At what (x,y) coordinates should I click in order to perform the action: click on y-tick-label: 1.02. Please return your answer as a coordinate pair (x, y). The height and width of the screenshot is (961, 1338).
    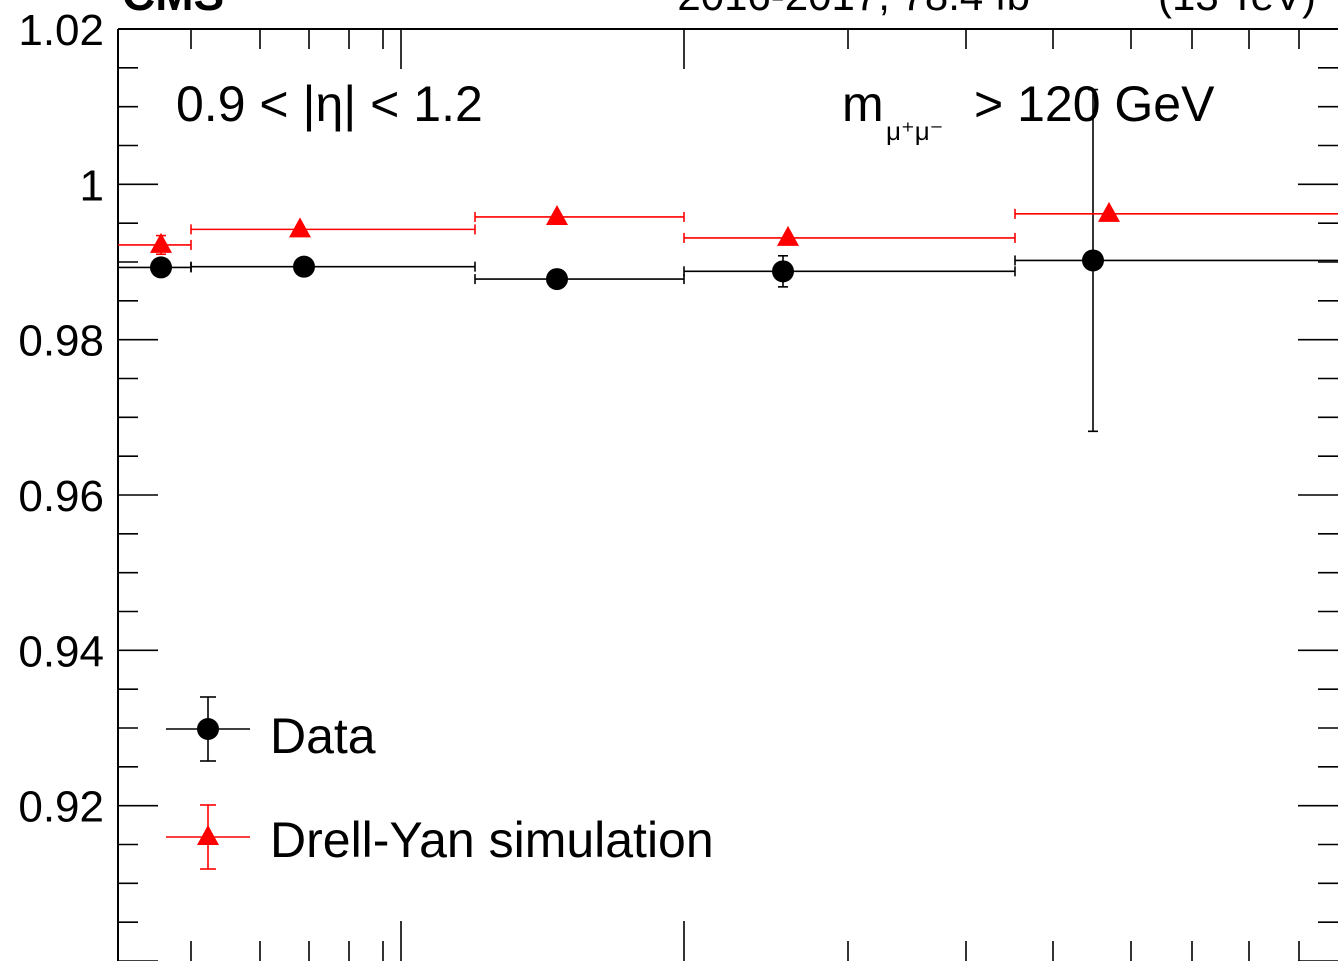
    Looking at the image, I should click on (61, 30).